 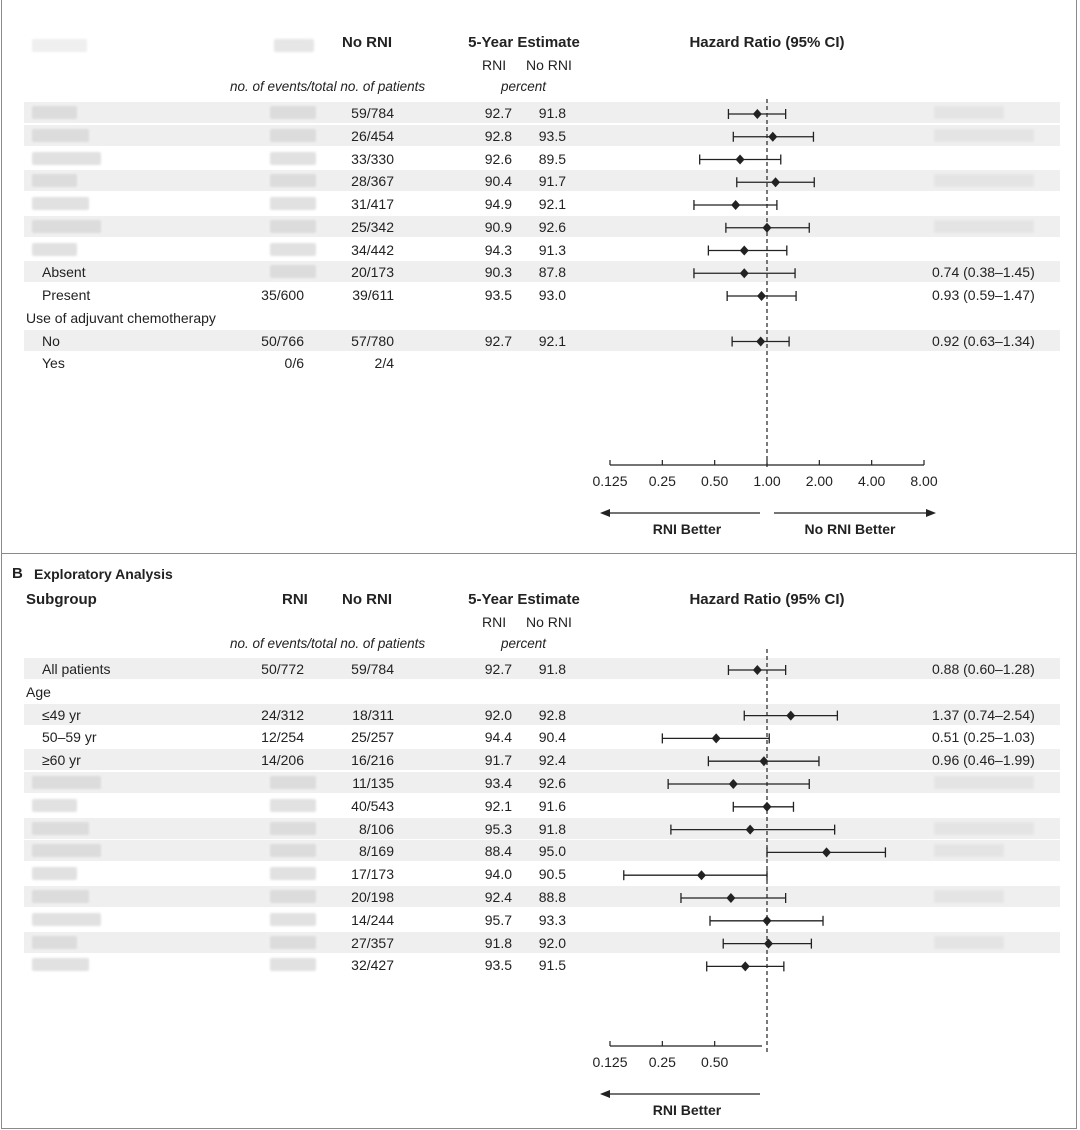 I want to click on x-tick-label: 0.25, so click(x=662, y=481).